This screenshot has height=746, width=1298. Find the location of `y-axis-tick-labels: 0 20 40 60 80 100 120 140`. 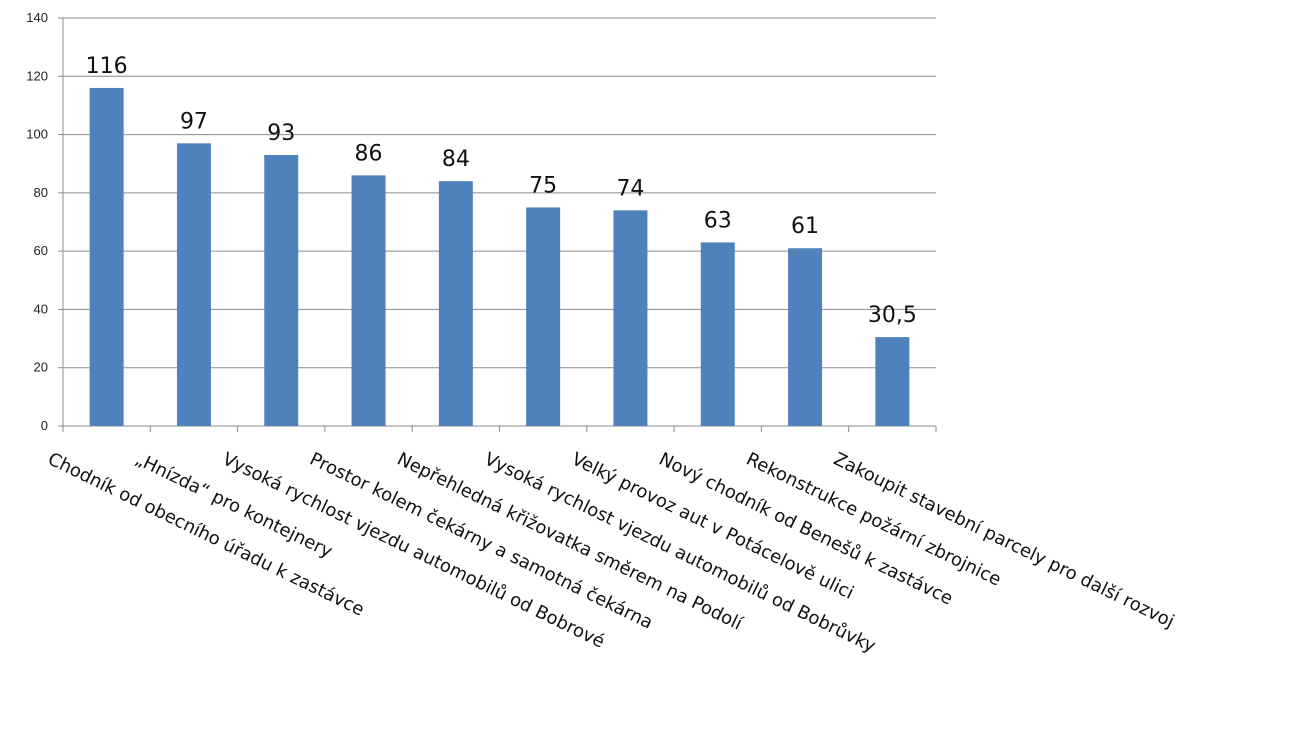

y-axis-tick-labels: 0 20 40 60 80 100 120 140 is located at coordinates (37, 221).